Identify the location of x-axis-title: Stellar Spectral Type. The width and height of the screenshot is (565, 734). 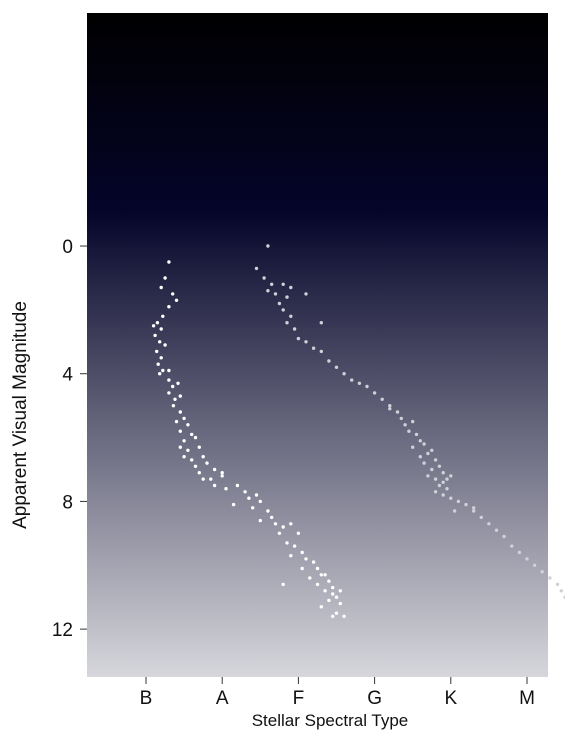
(330, 720).